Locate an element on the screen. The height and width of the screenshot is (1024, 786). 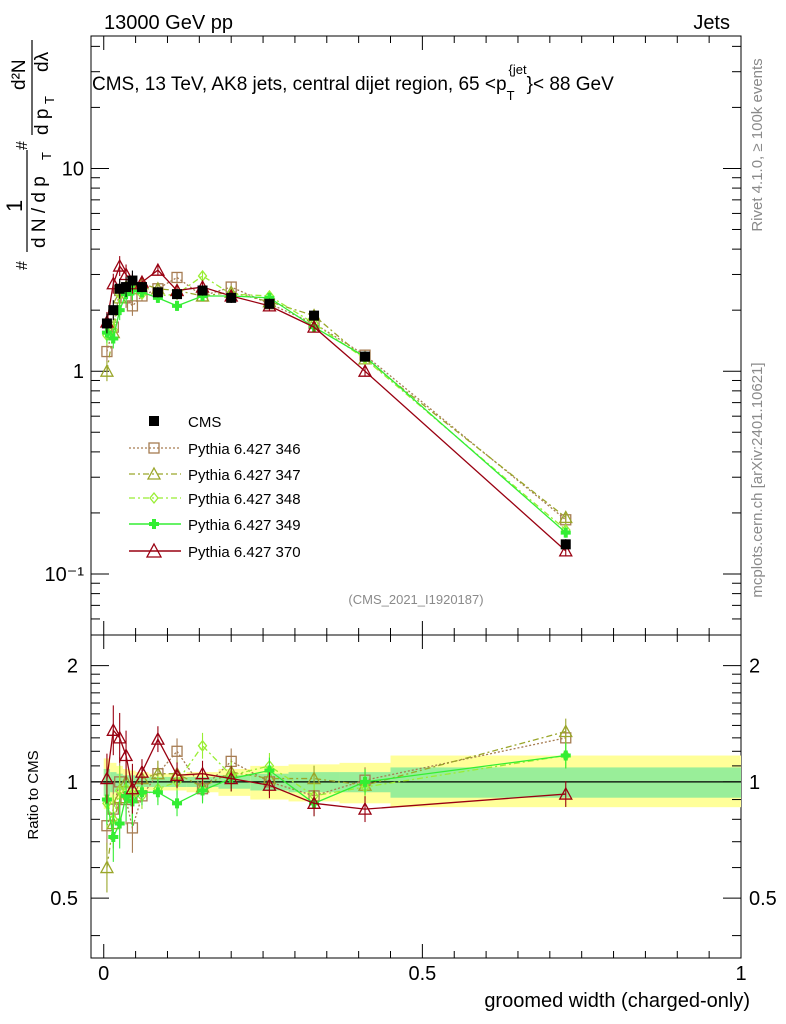
ratio-ylabel: Ratio to CMS is located at coordinates (33, 794).